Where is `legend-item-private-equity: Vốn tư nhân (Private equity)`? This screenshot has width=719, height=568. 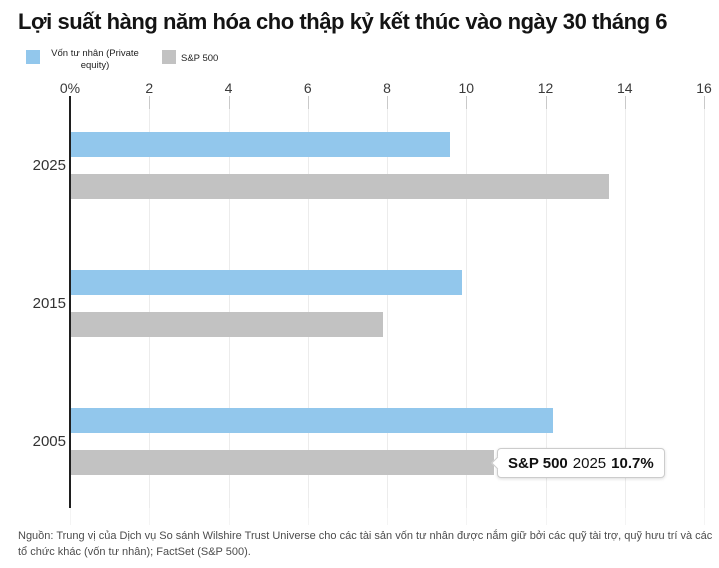
legend-item-private-equity: Vốn tư nhân (Private equity) is located at coordinates (85, 60).